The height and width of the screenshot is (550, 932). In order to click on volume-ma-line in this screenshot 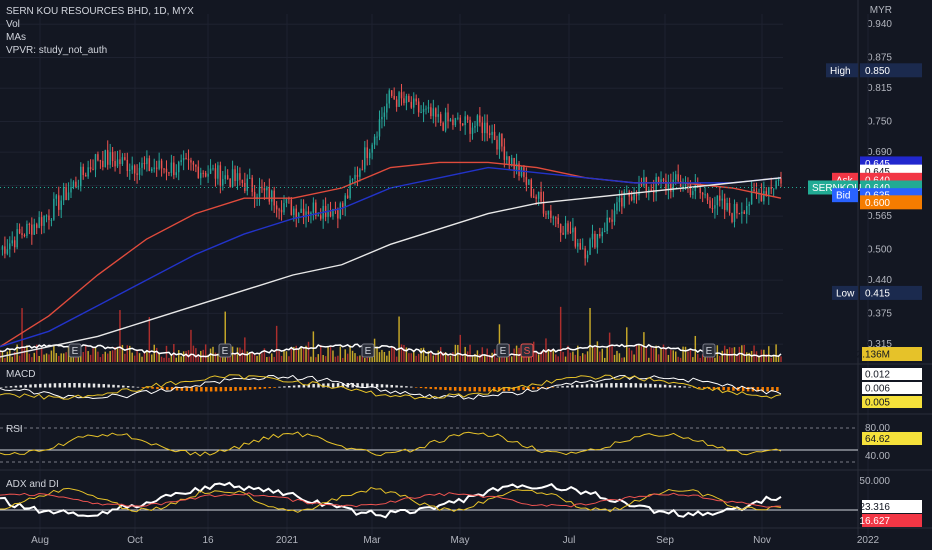, I will do `click(391, 350)`.